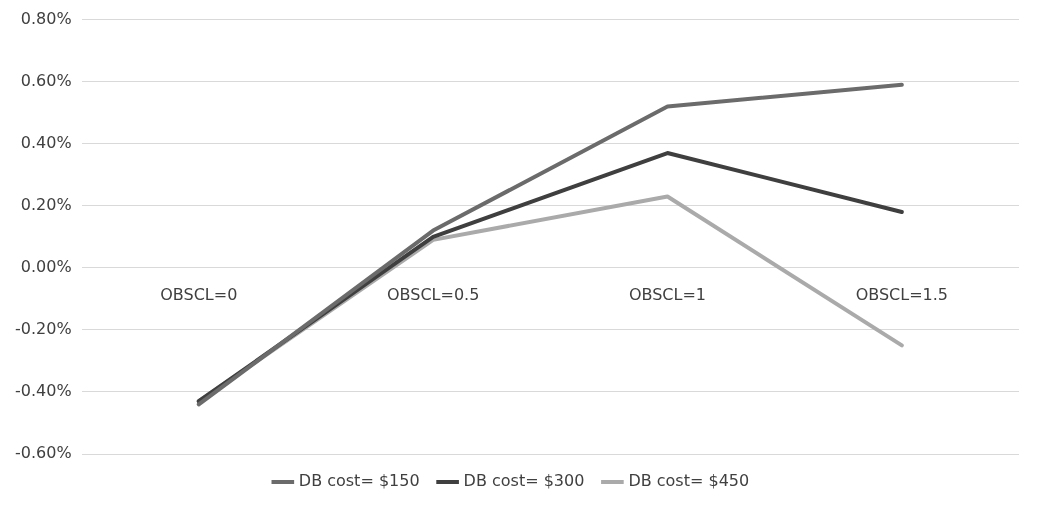 This screenshot has width=1049, height=505. I want to click on legend-label: DB cost= $450, so click(689, 481).